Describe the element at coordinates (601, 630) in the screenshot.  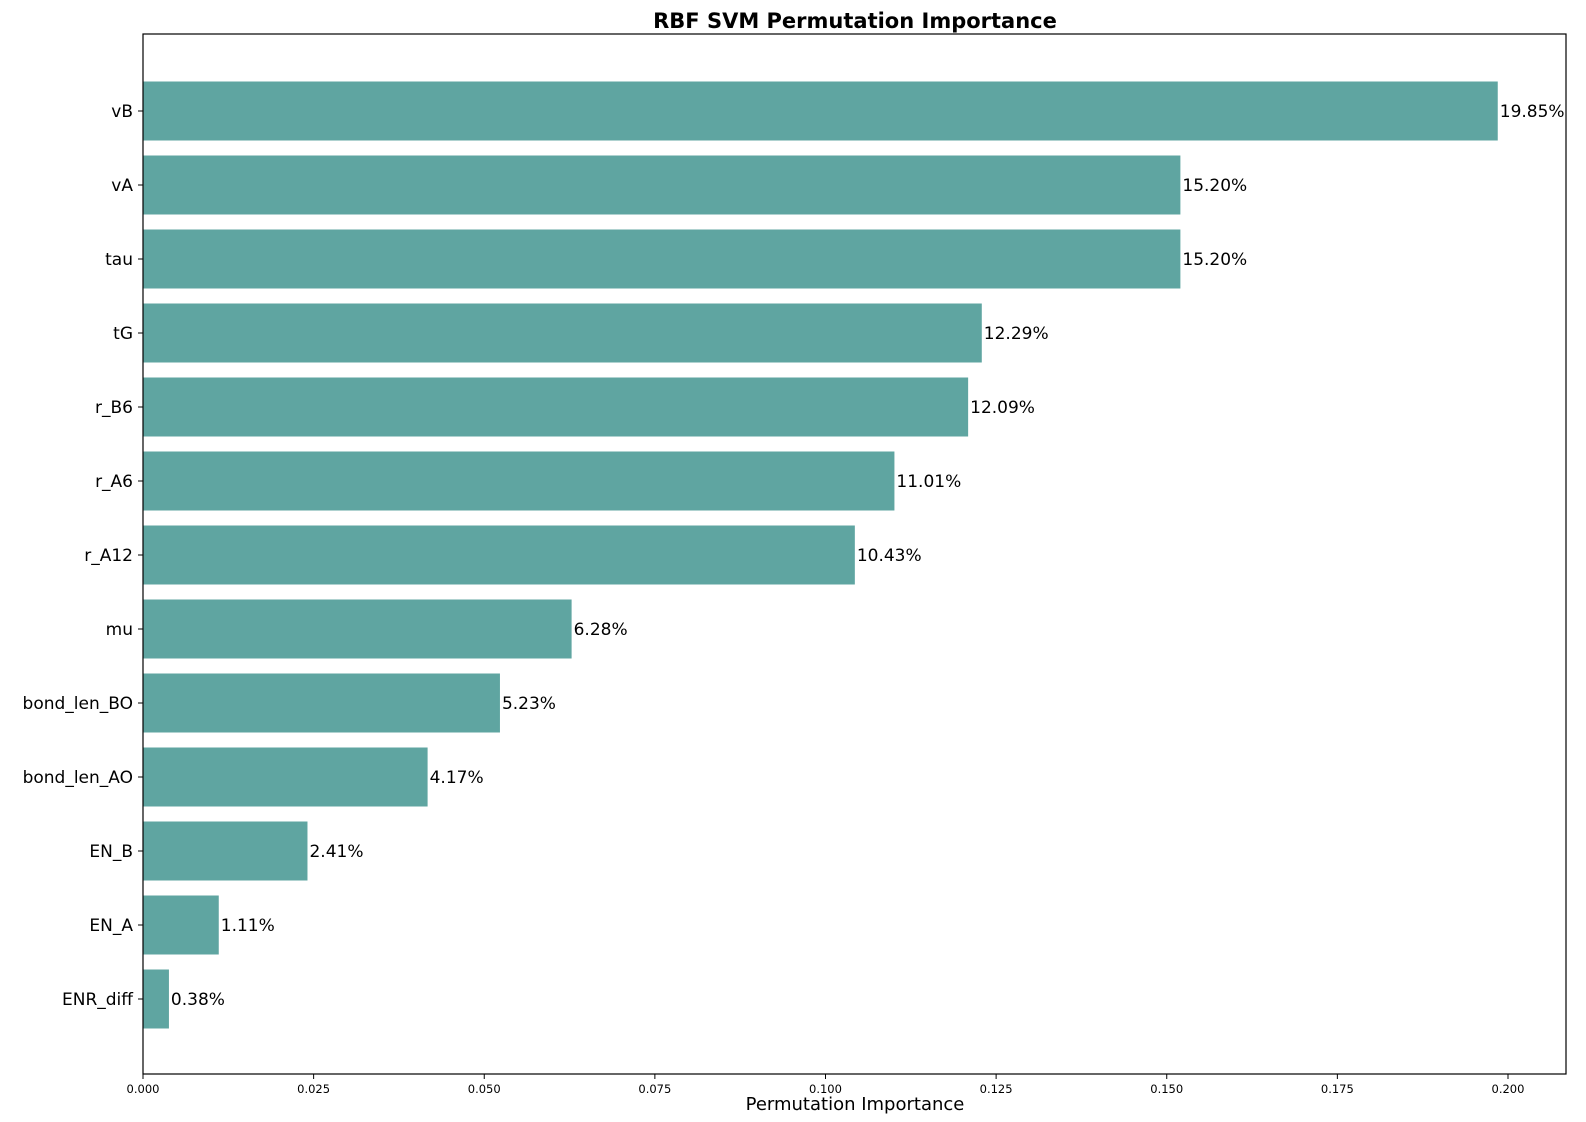
I see `data-label: 6.28%` at that location.